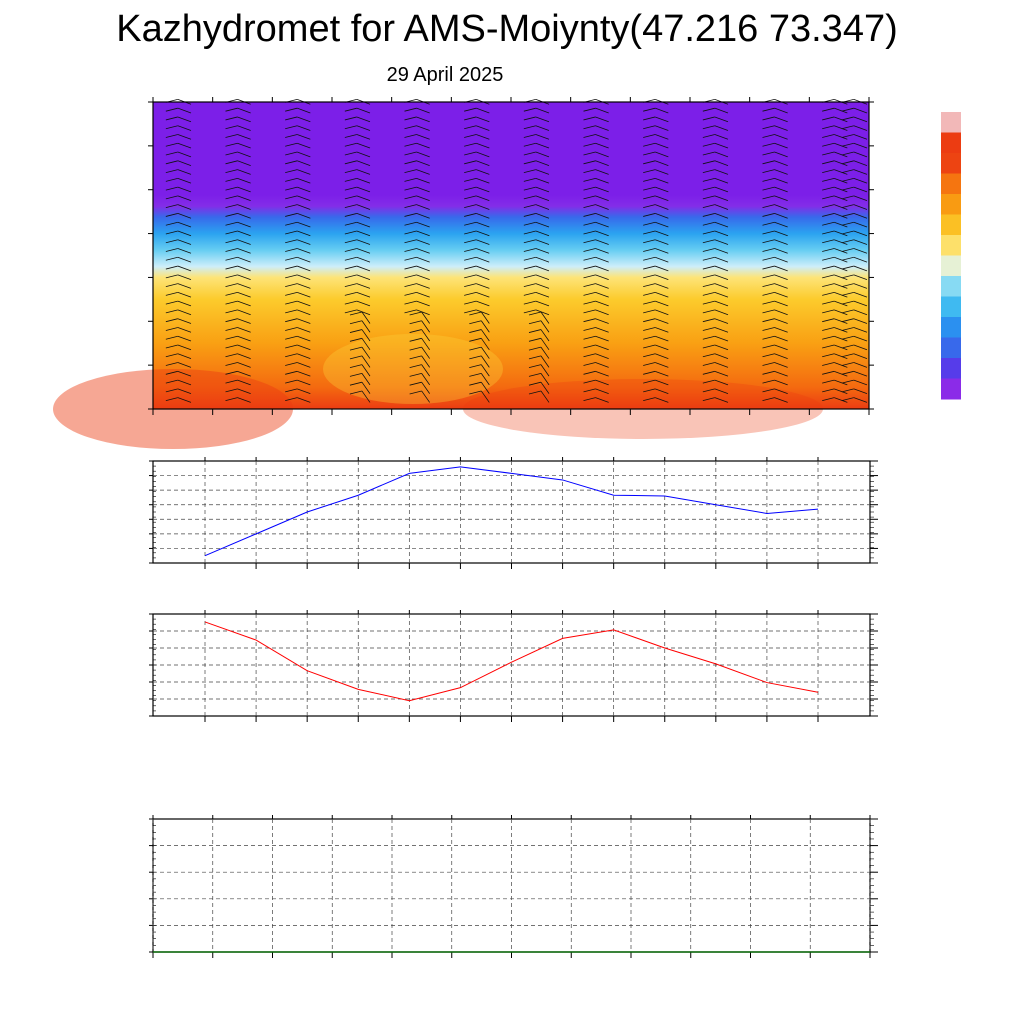  I want to click on colorbar-cell, so click(951, 245).